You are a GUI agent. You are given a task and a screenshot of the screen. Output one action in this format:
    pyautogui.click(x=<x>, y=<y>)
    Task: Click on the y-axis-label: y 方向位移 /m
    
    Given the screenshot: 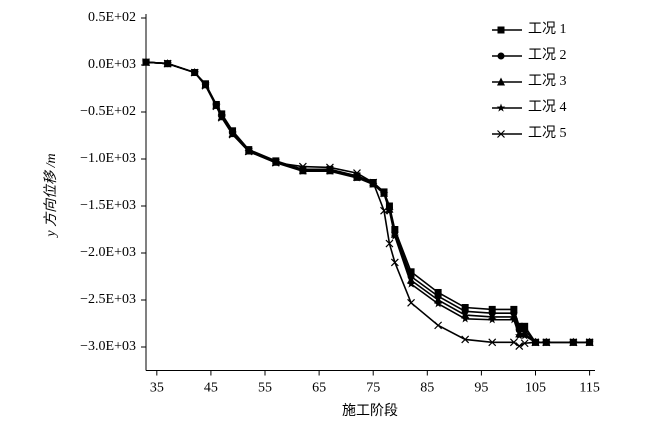 What is the action you would take?
    pyautogui.click(x=51, y=195)
    